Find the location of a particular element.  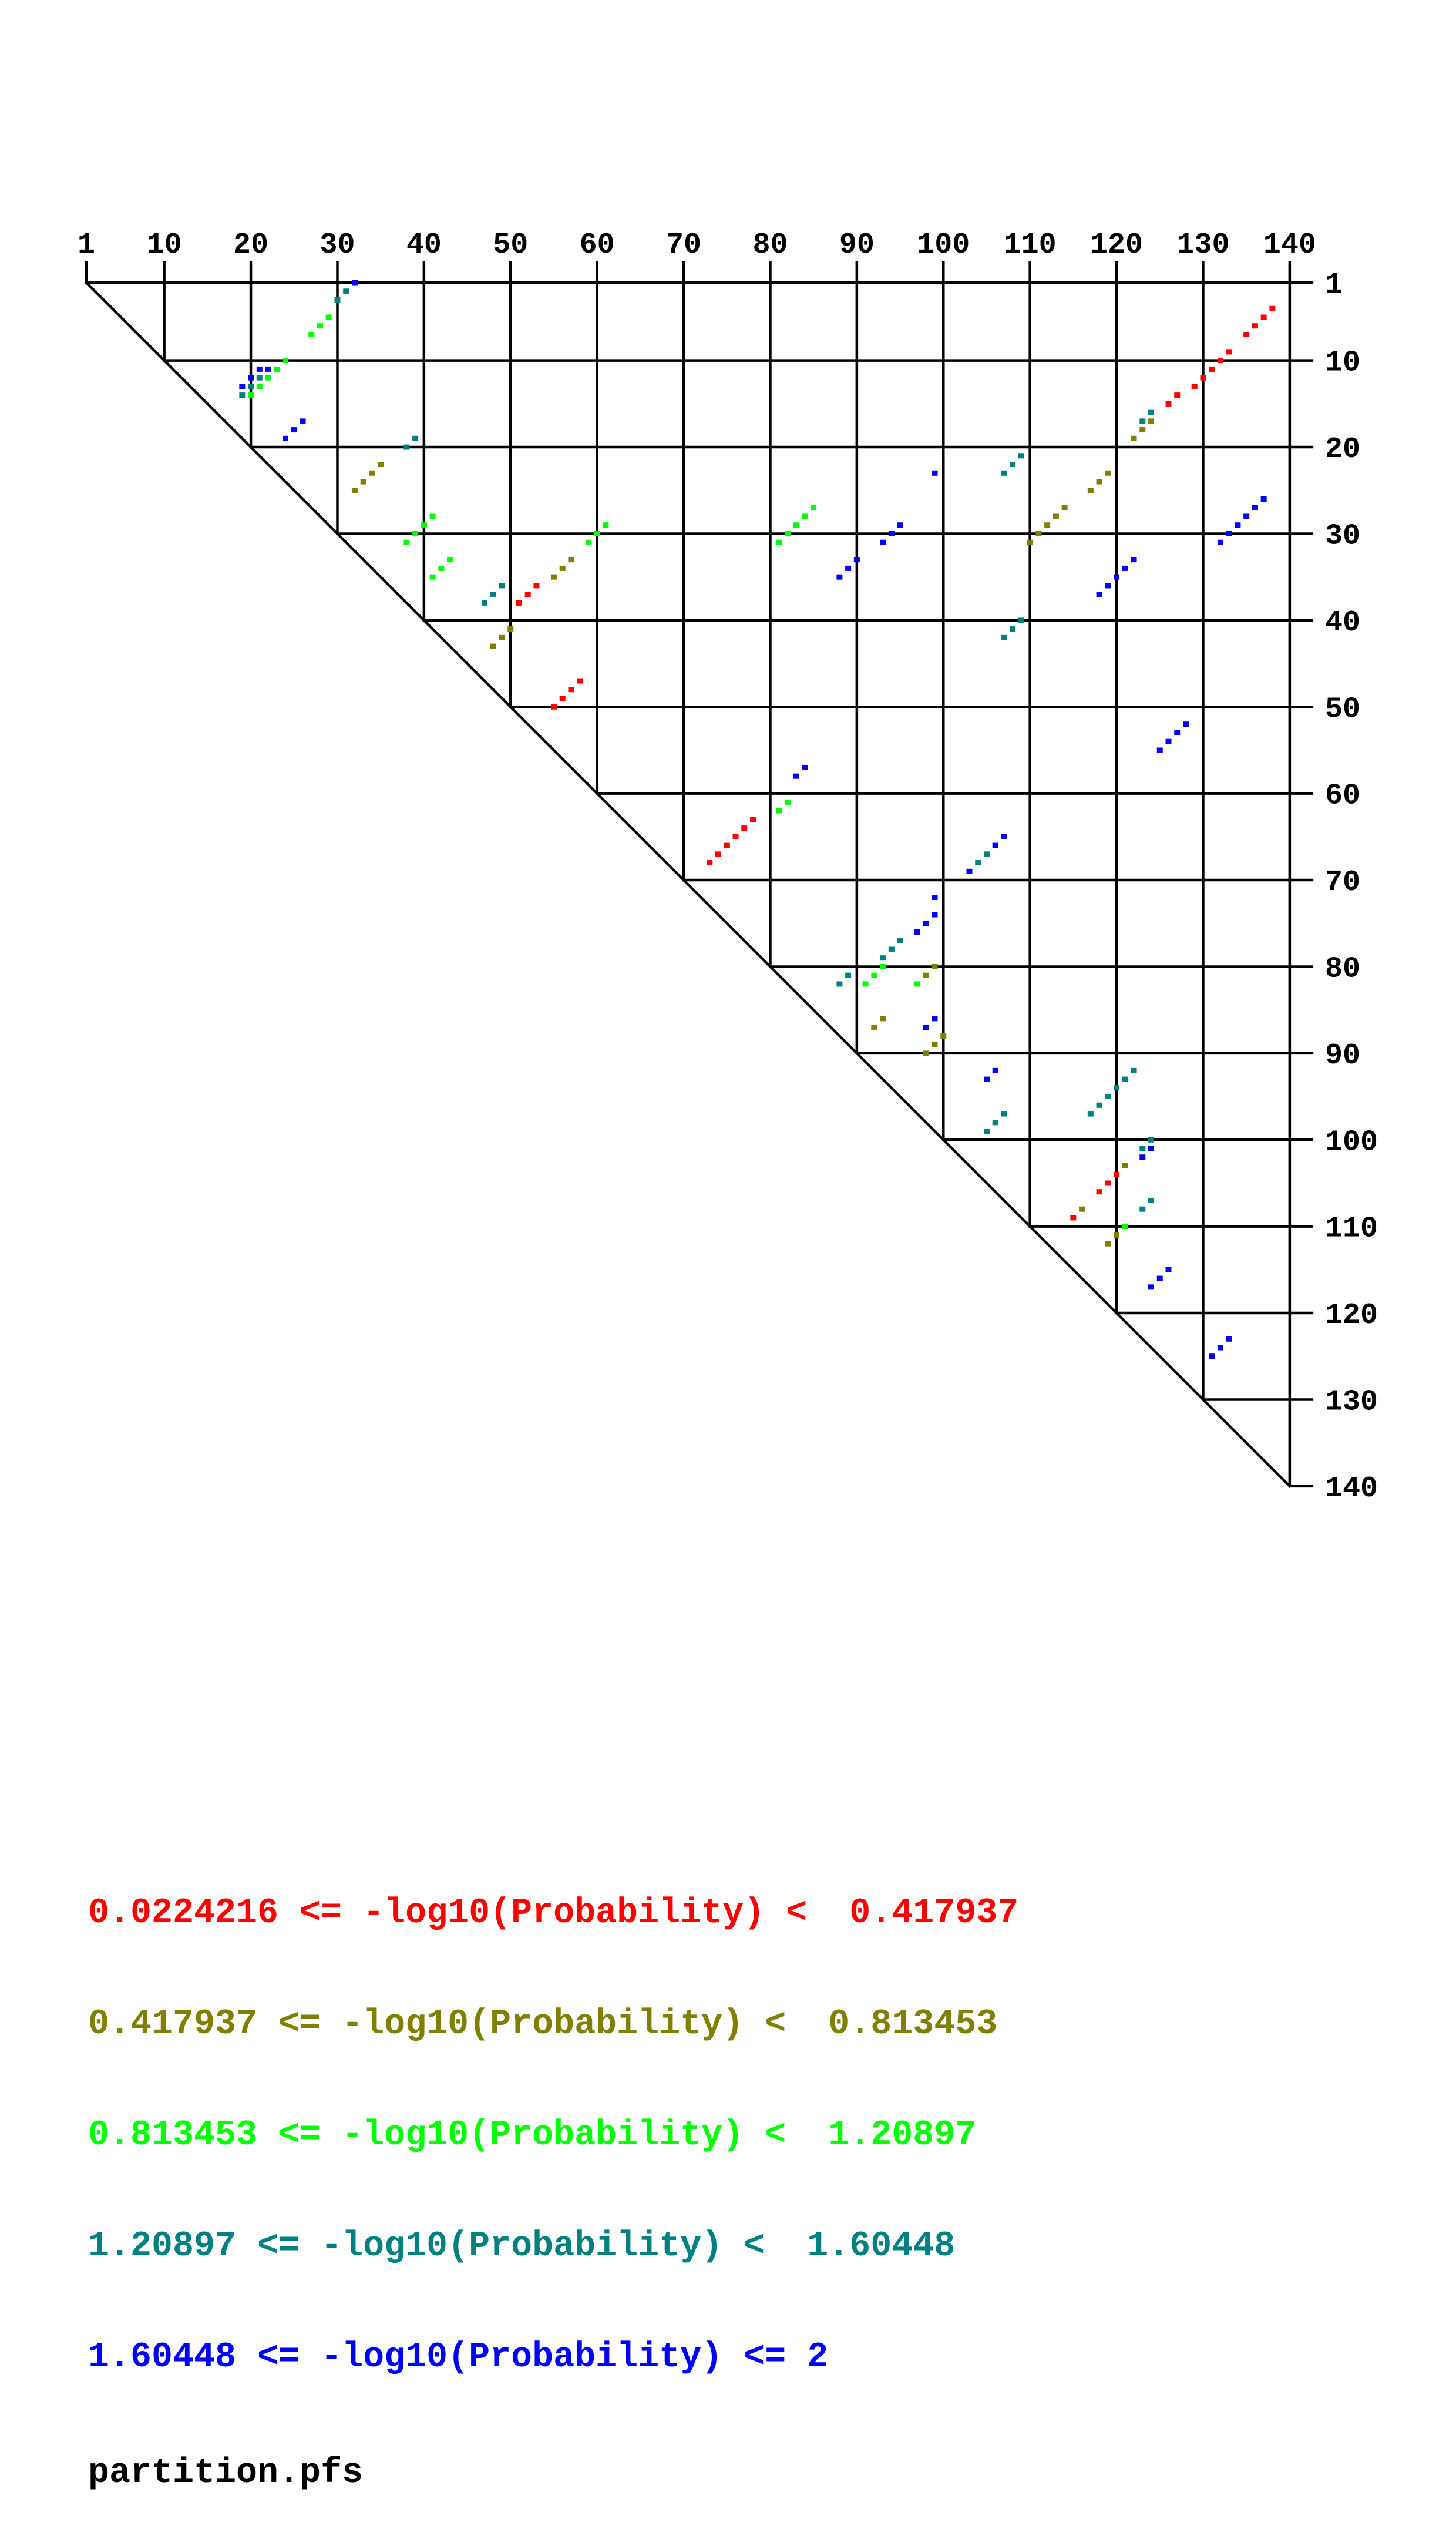

row-tick-label: 140 is located at coordinates (1351, 1489).